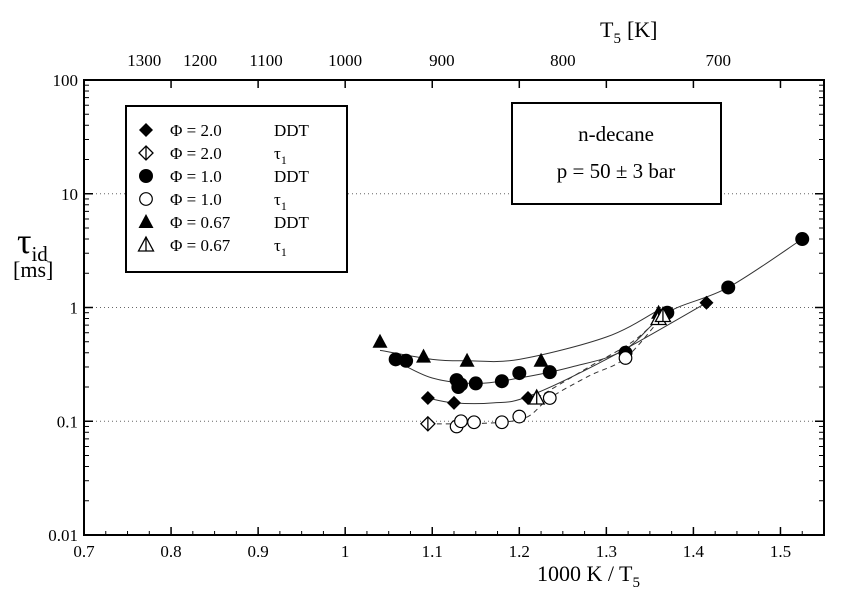  I want to click on annotation-compound: n-decane, so click(616, 134).